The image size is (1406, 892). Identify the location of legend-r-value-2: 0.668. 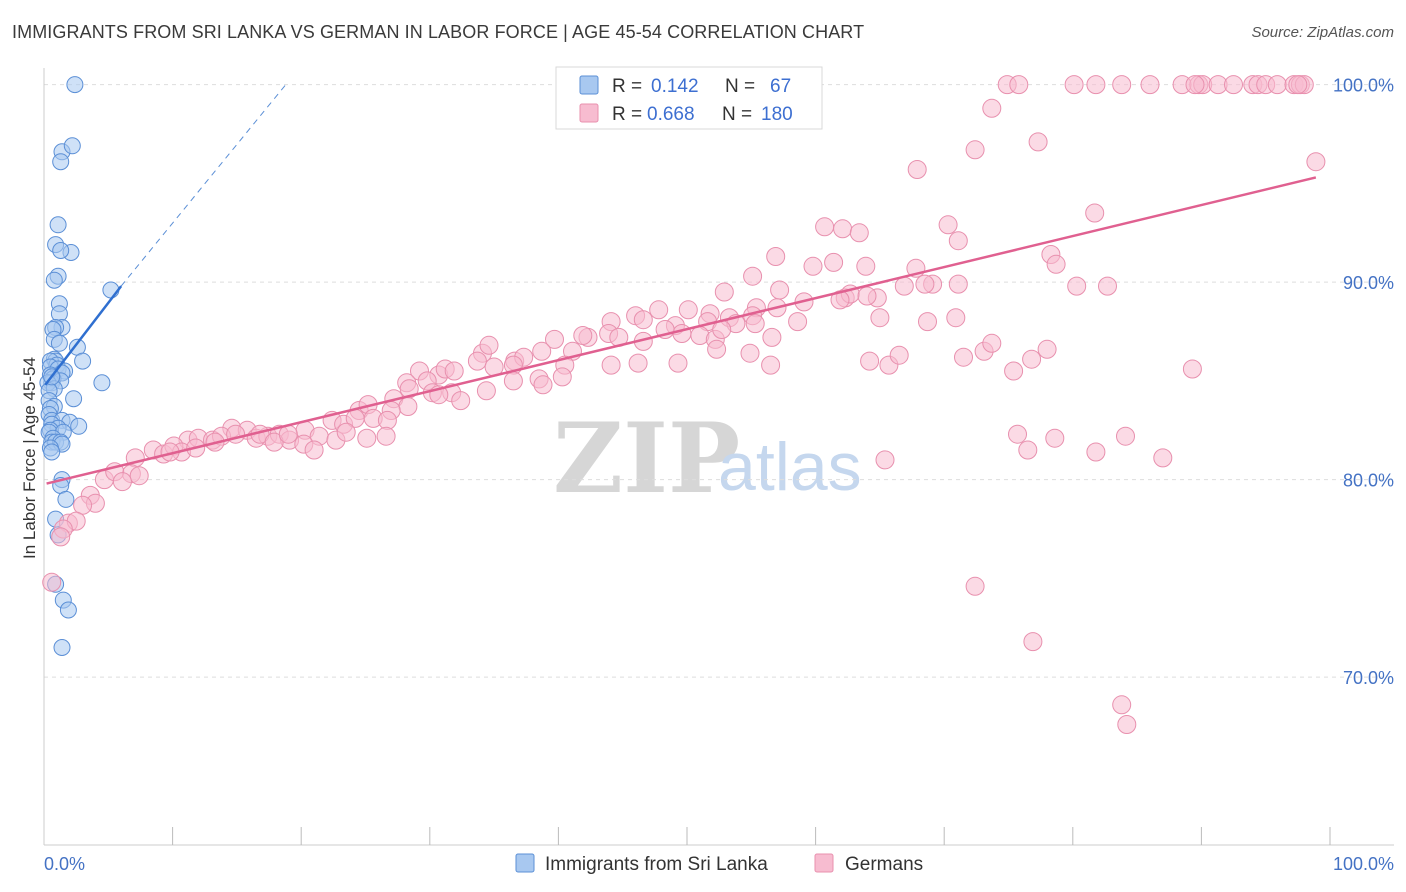
(671, 114).